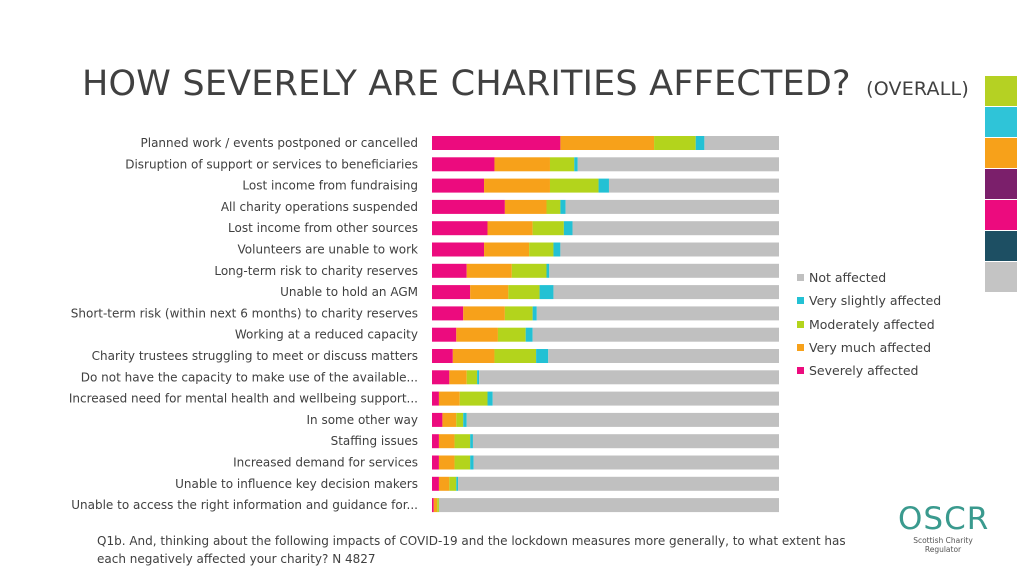 The image size is (1024, 576). Describe the element at coordinates (325, 463) in the screenshot. I see `category-label: Increased demand for services` at that location.